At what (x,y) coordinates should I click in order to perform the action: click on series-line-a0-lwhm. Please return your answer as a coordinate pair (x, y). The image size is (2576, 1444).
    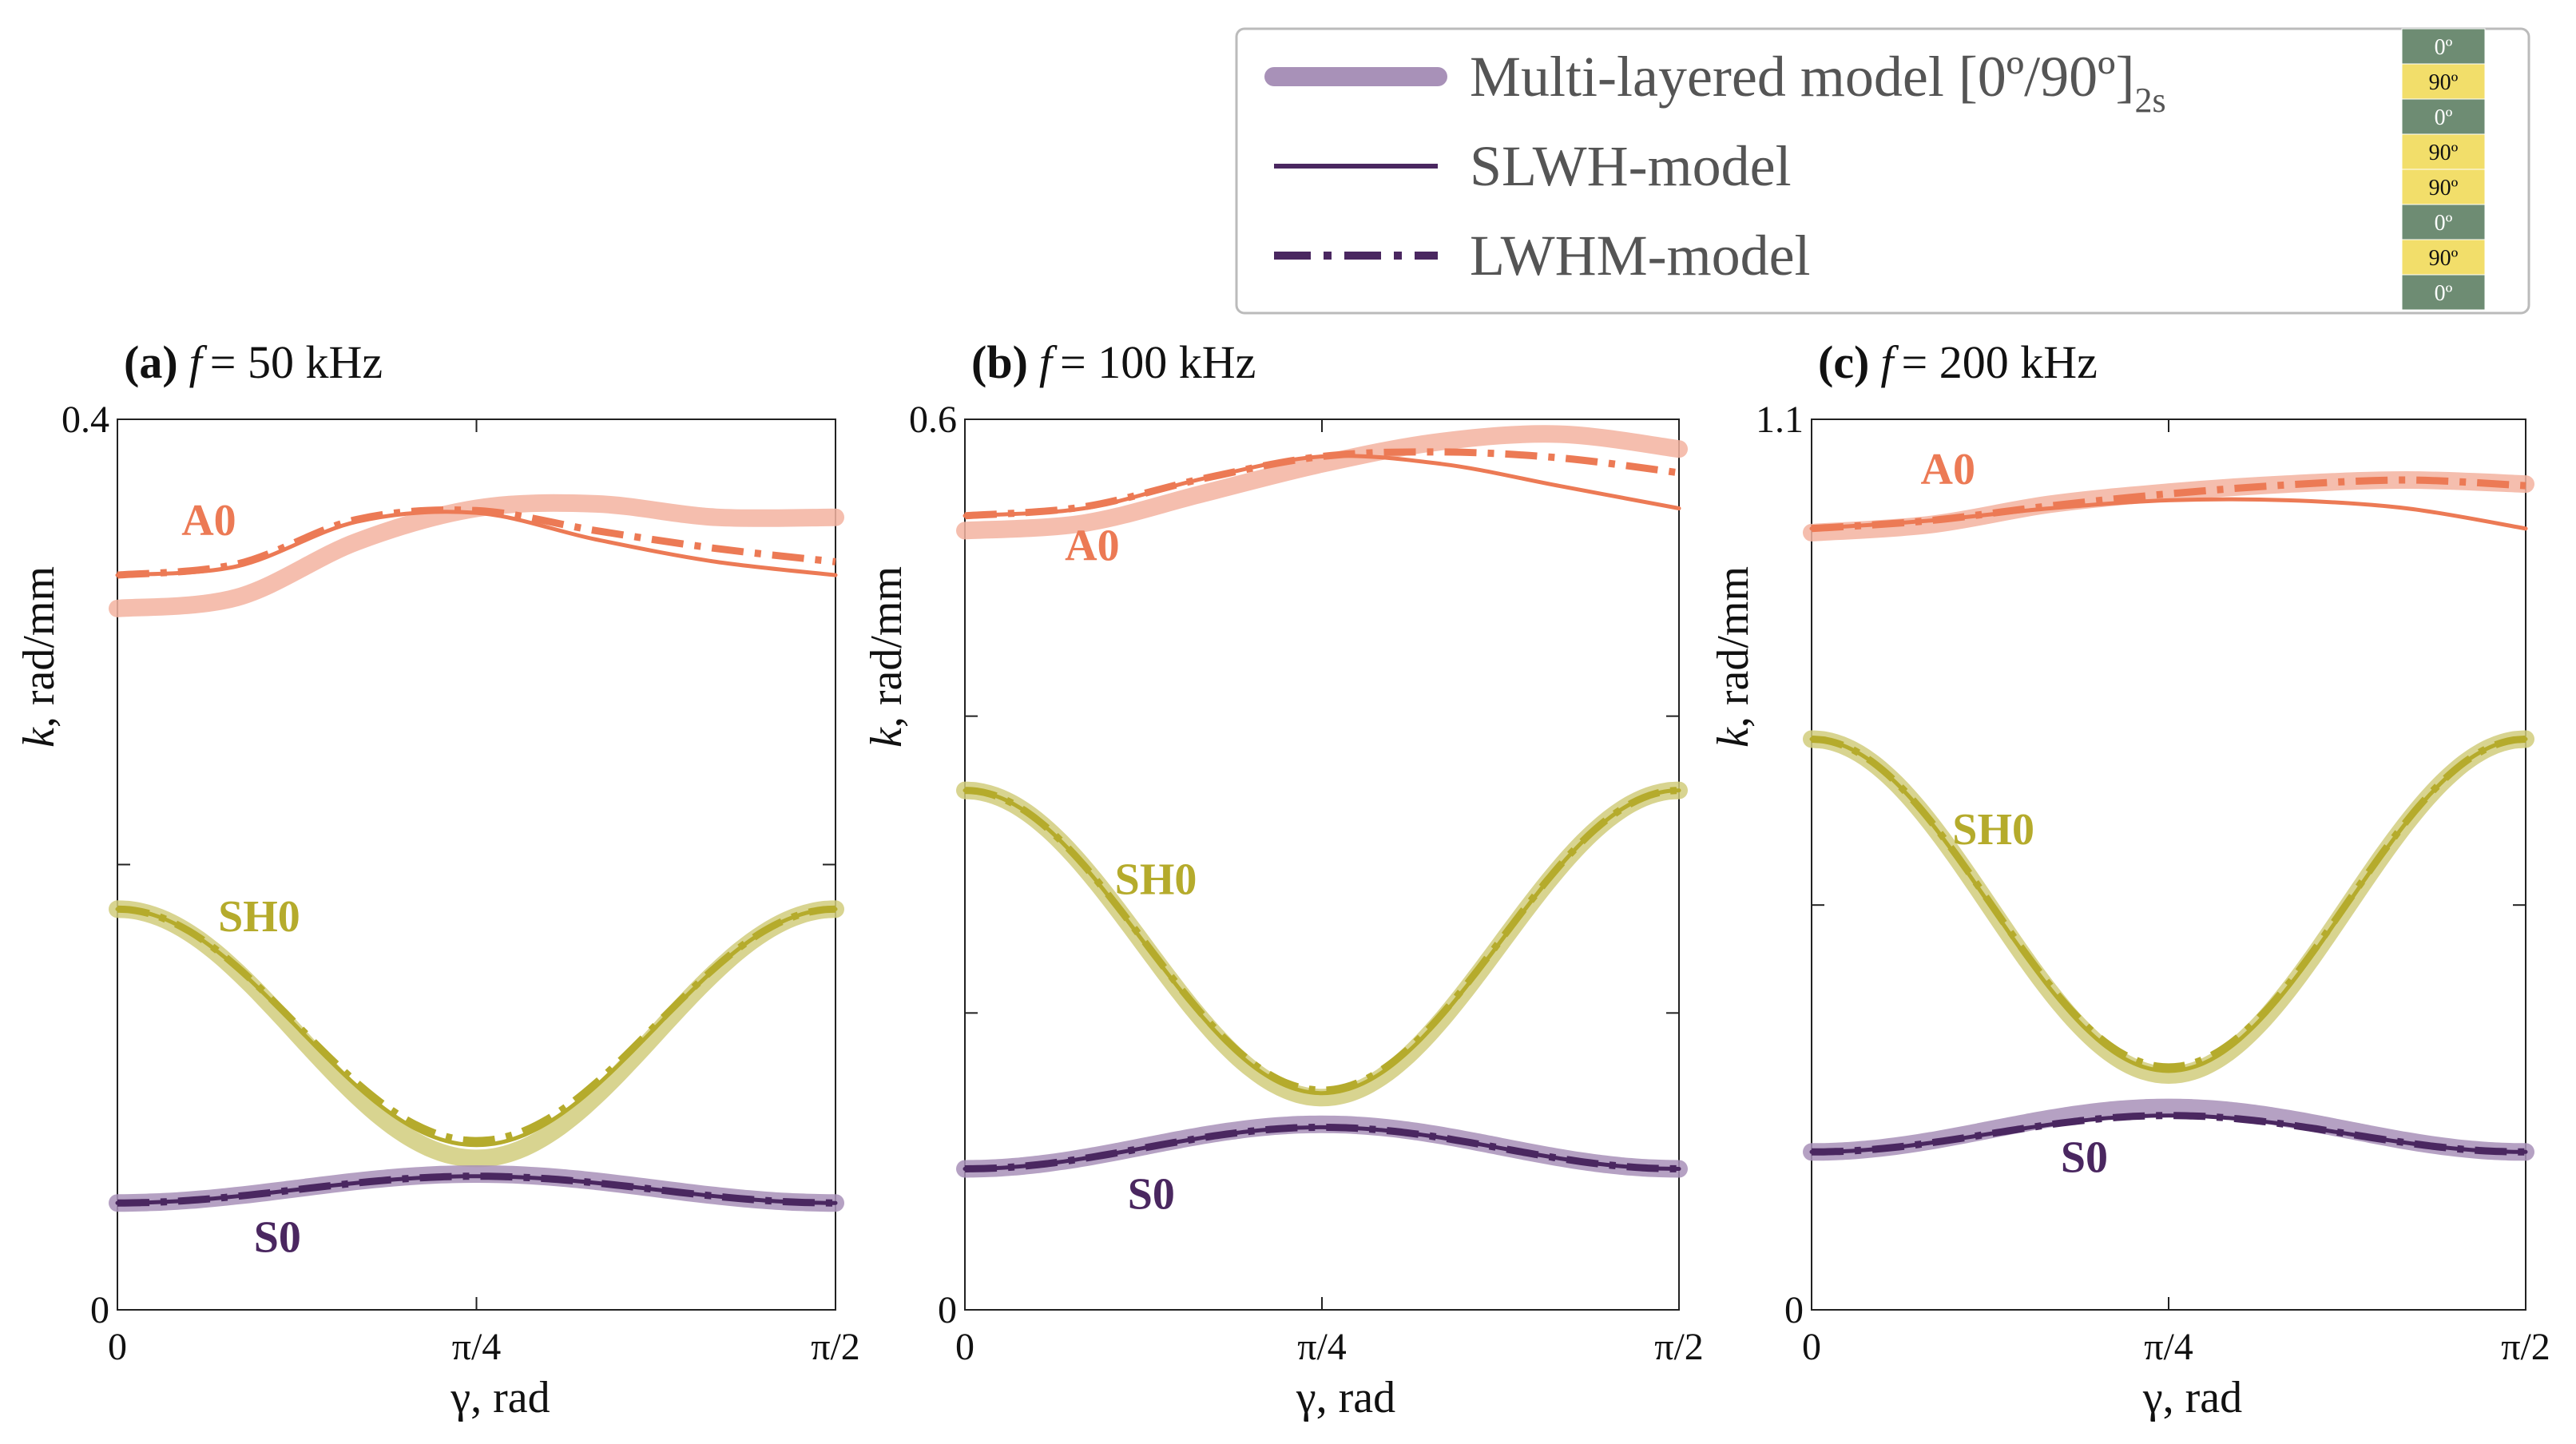
    Looking at the image, I should click on (476, 542).